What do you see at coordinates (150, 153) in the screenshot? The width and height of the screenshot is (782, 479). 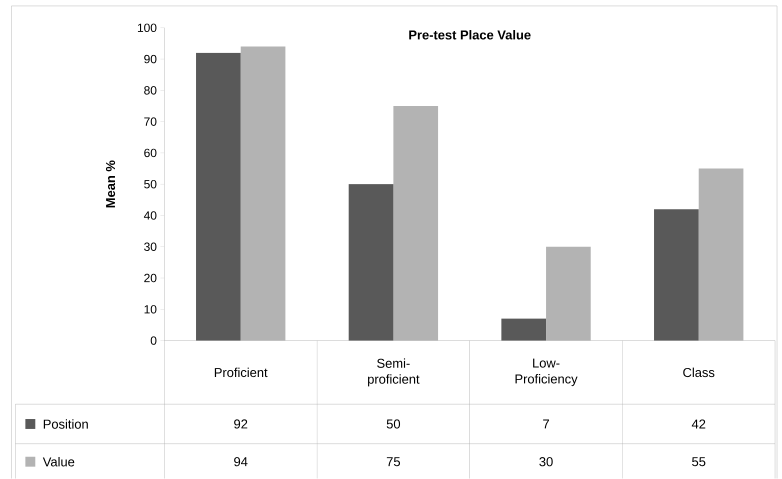 I see `y-tick-label: 60` at bounding box center [150, 153].